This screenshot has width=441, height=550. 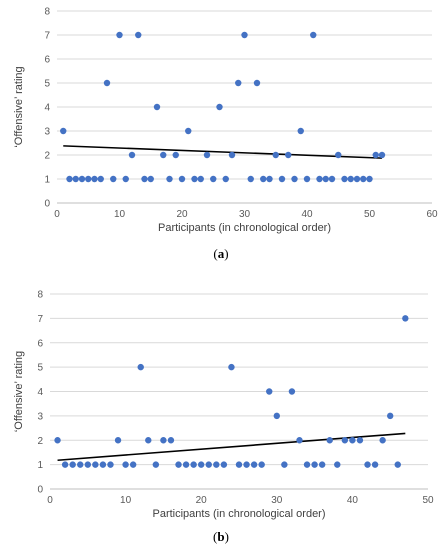 What do you see at coordinates (47, 108) in the screenshot?
I see `chart-a-y-ticks: 0 1 2 3 4 5 6 7 8` at bounding box center [47, 108].